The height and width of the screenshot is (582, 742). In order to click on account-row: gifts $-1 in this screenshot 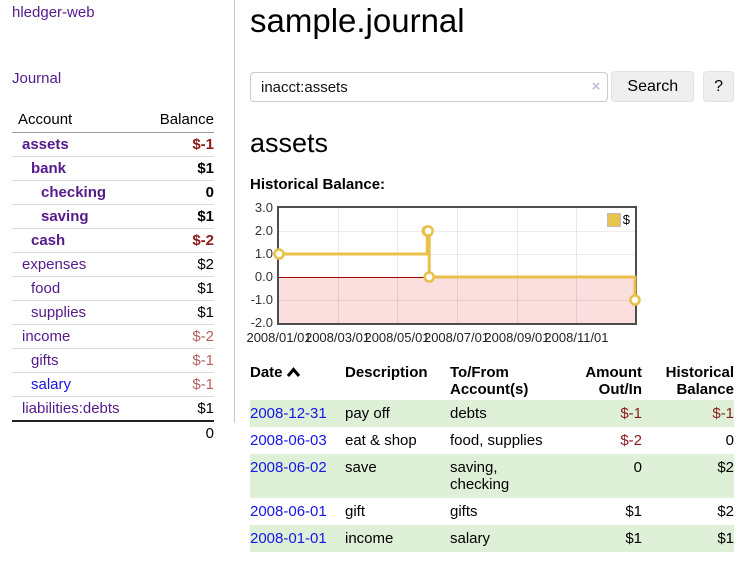, I will do `click(113, 360)`.